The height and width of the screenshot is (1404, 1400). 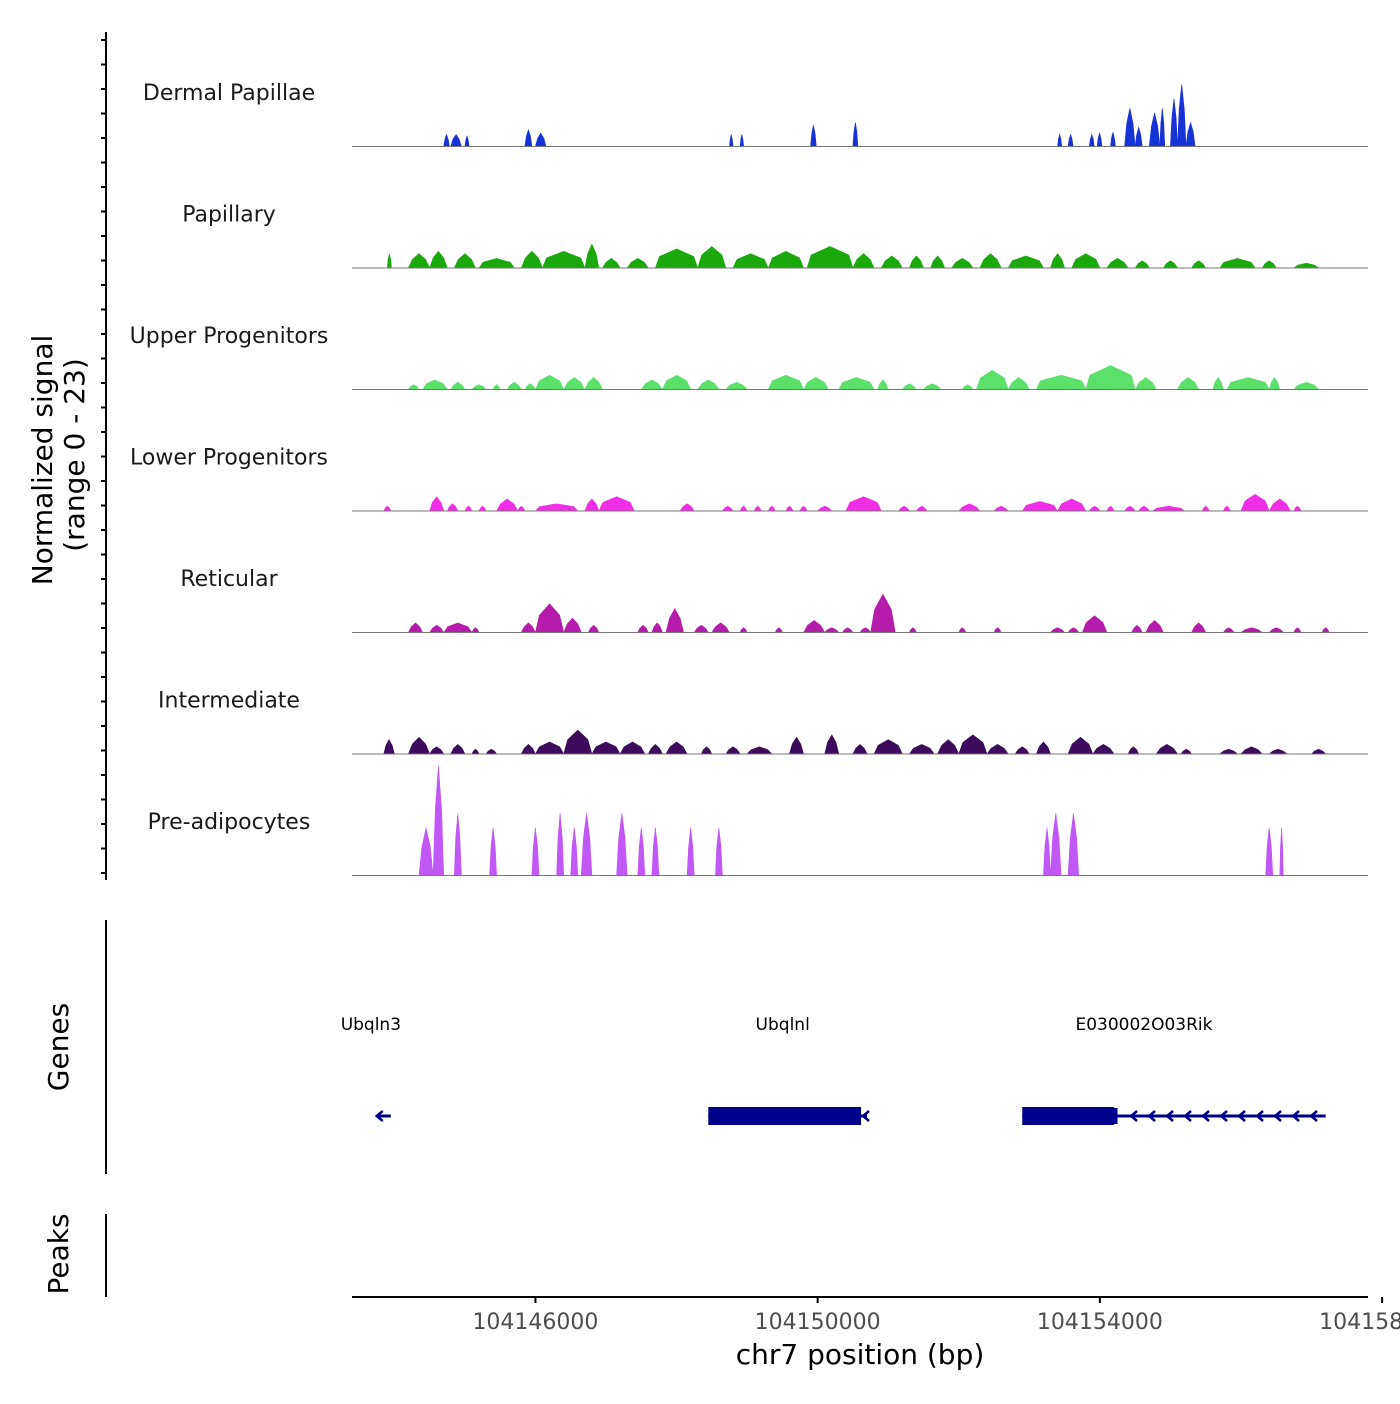 What do you see at coordinates (774, 600) in the screenshot?
I see `track-reticular: Reticular` at bounding box center [774, 600].